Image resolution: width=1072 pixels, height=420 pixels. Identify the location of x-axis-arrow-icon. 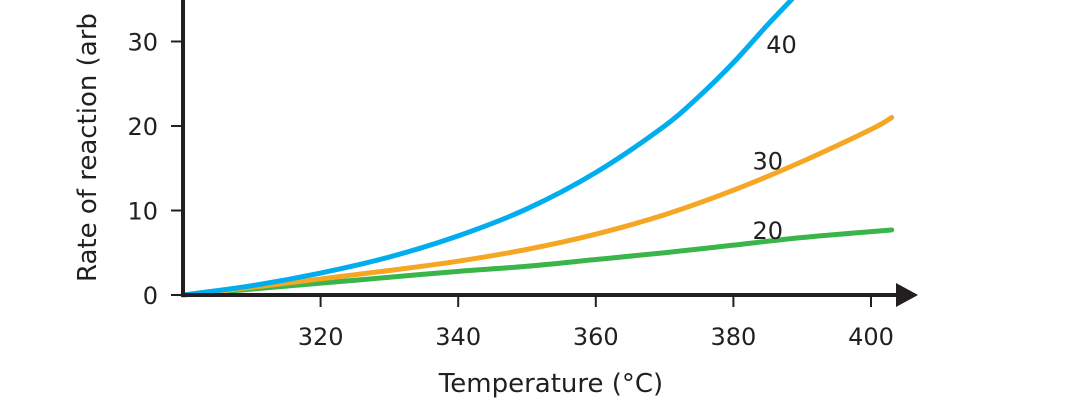
(907, 295).